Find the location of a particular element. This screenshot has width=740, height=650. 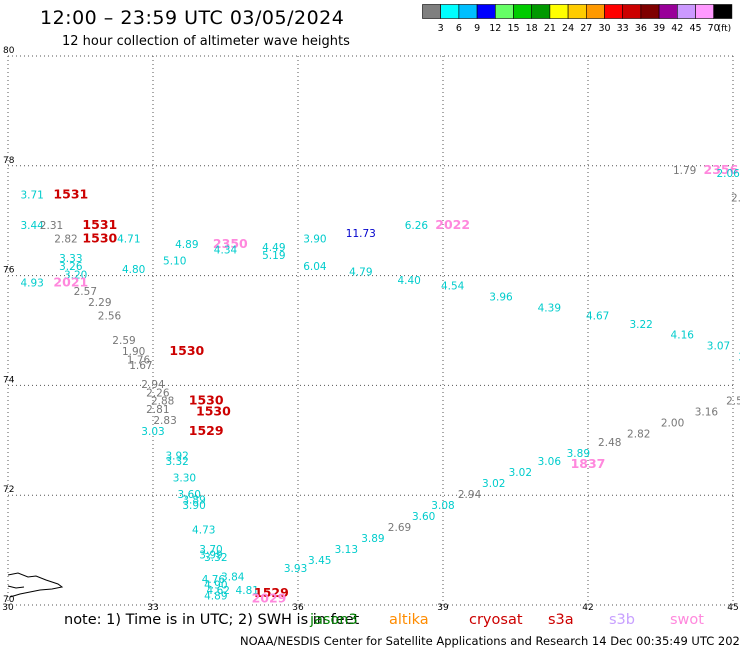

lon-tick-label: 45 is located at coordinates (732, 607).